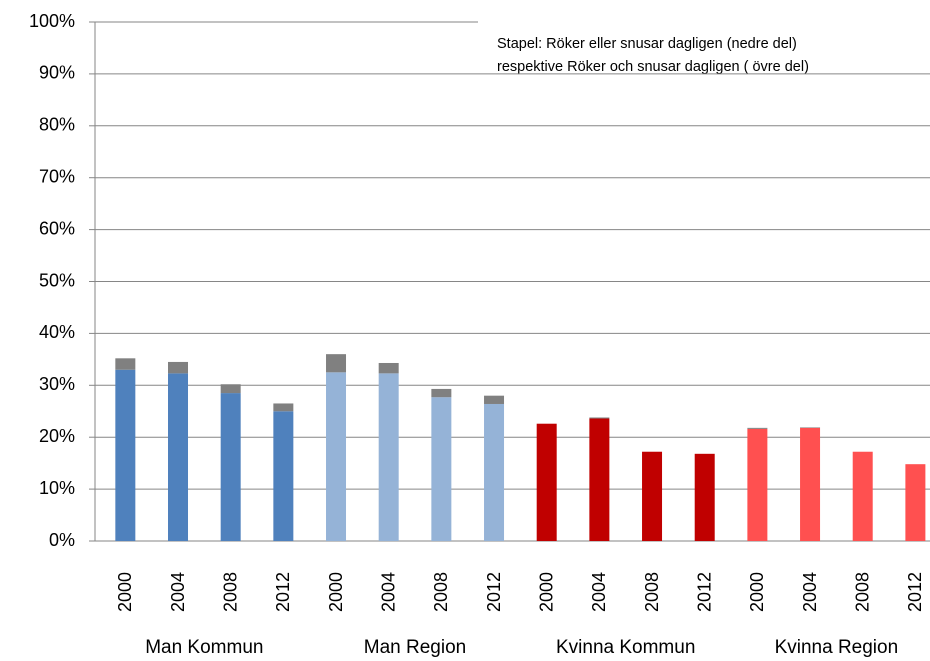  Describe the element at coordinates (57, 228) in the screenshot. I see `y-tick-label: 60%` at that location.